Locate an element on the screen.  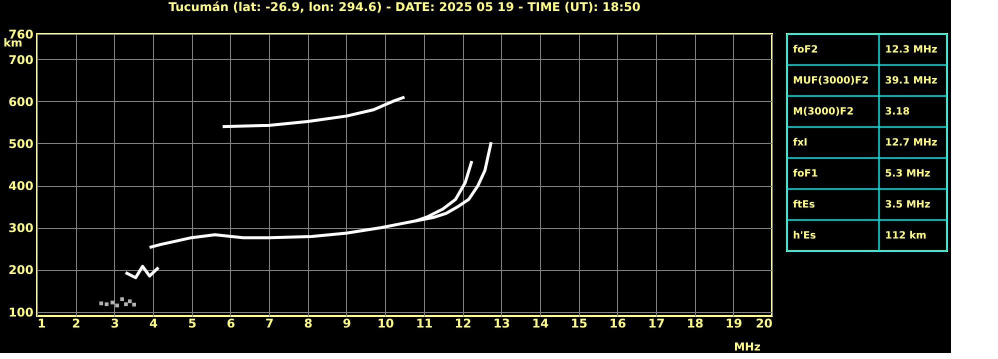
x-tick-label: 11 is located at coordinates (424, 323).